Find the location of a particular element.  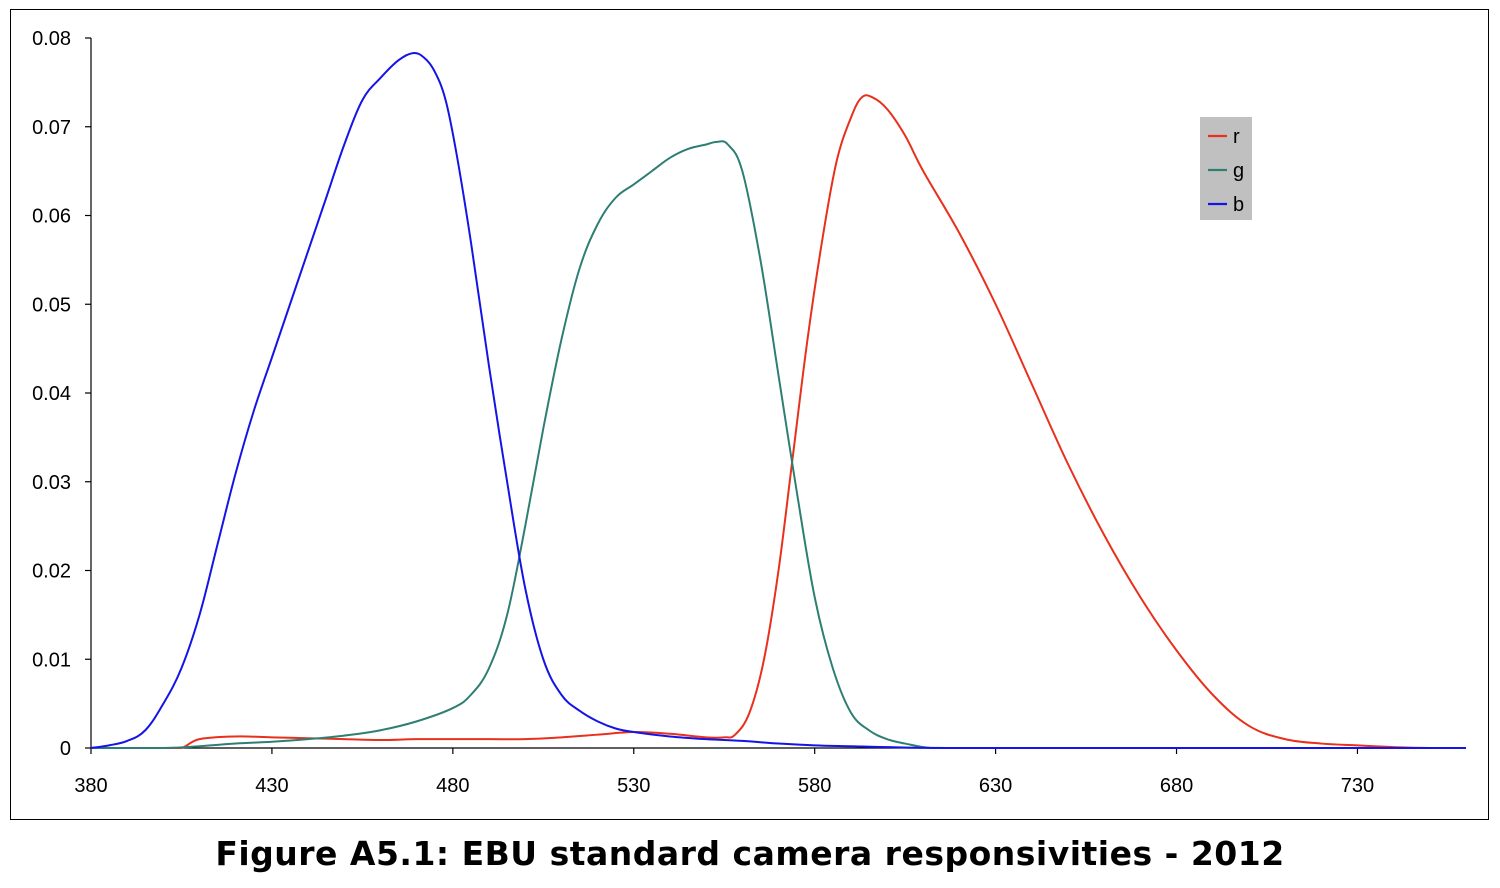

y-tick-label: 0.04 is located at coordinates (51, 394).